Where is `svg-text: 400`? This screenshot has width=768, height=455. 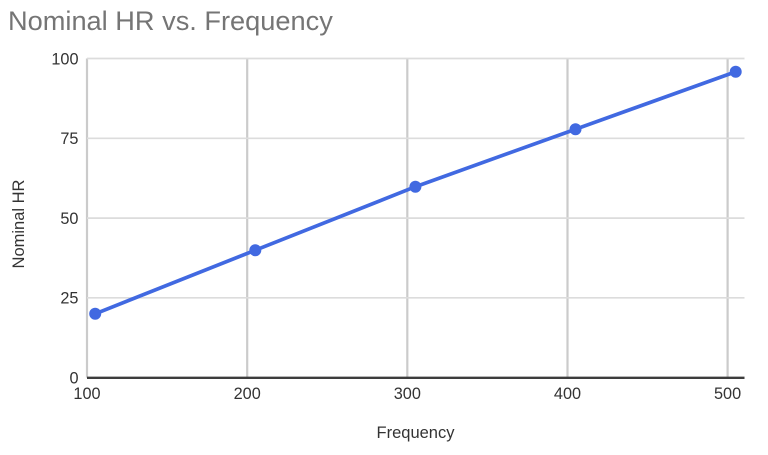 svg-text: 400 is located at coordinates (567, 394).